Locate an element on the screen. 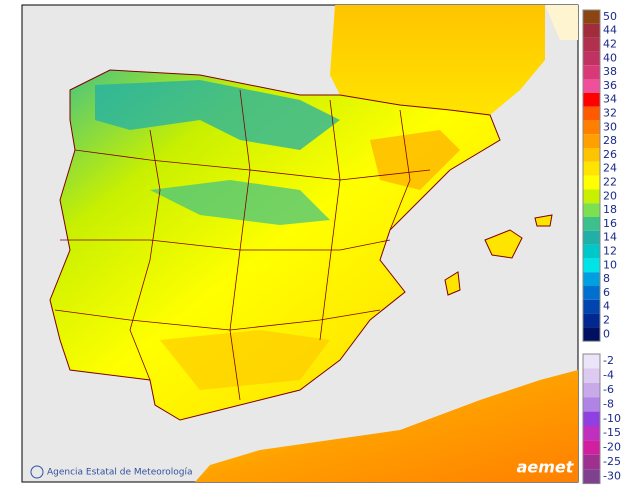 The image size is (630, 500). legend-label: -2 is located at coordinates (608, 360).